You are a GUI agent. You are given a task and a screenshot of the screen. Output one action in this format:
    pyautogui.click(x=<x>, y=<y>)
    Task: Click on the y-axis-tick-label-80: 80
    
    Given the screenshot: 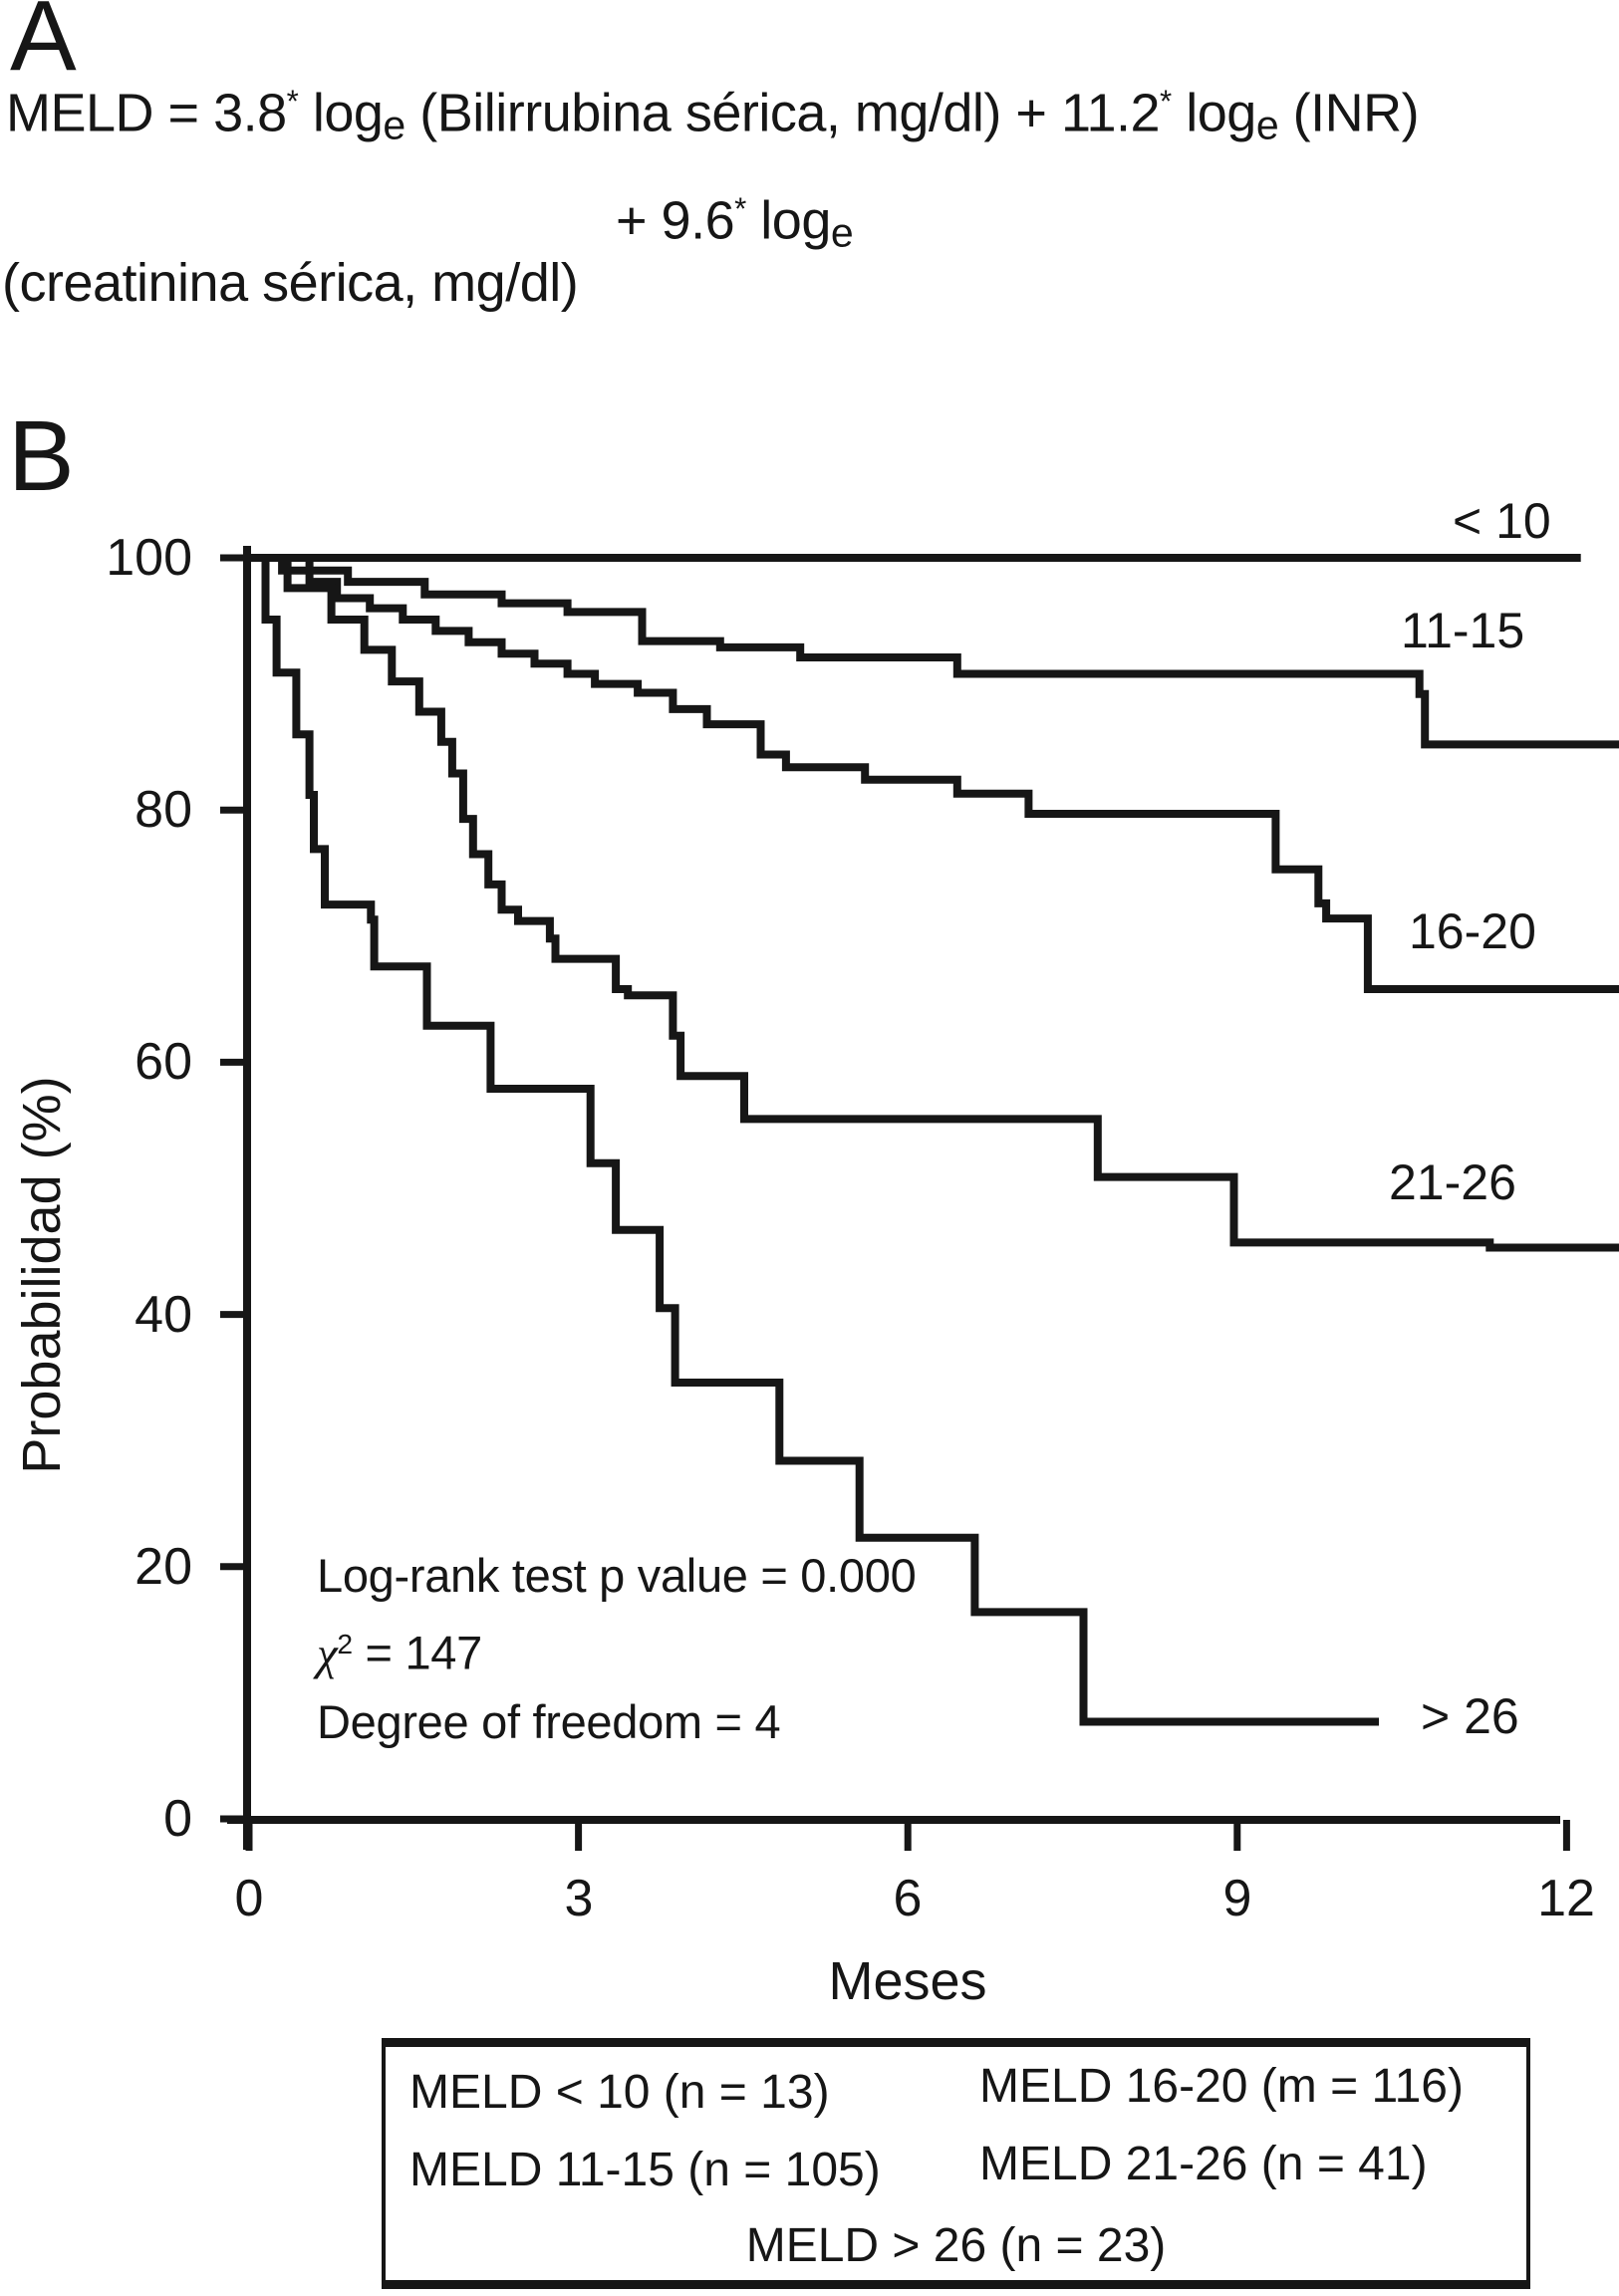 What is the action you would take?
    pyautogui.click(x=163, y=810)
    